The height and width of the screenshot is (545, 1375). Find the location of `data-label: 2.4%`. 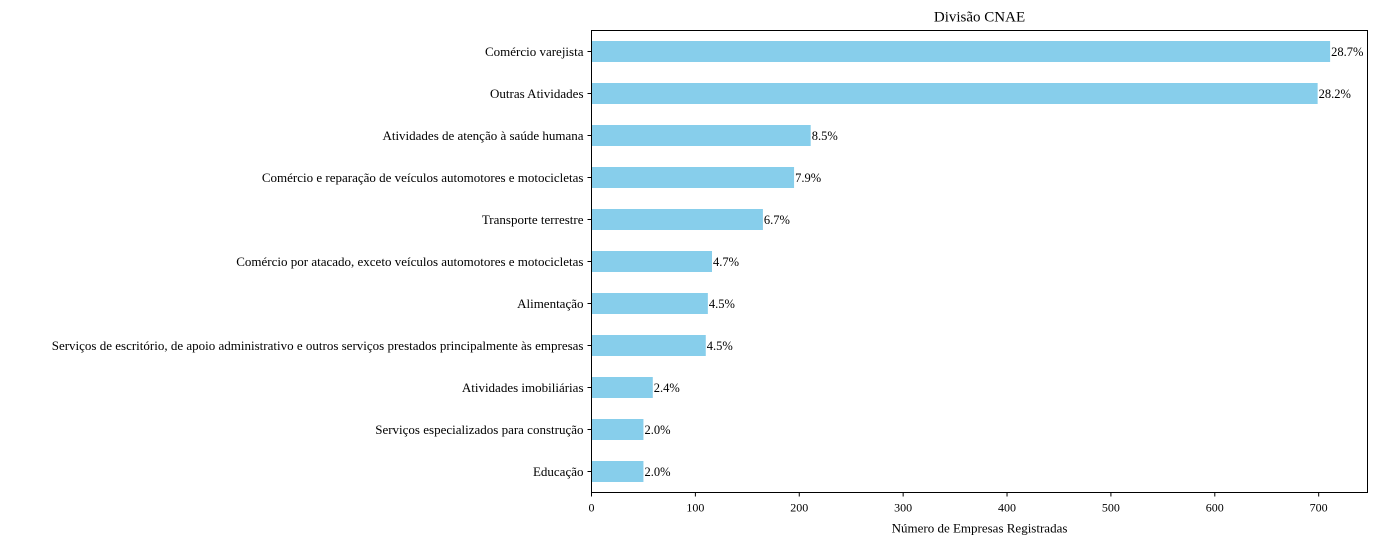

data-label: 2.4% is located at coordinates (667, 388).